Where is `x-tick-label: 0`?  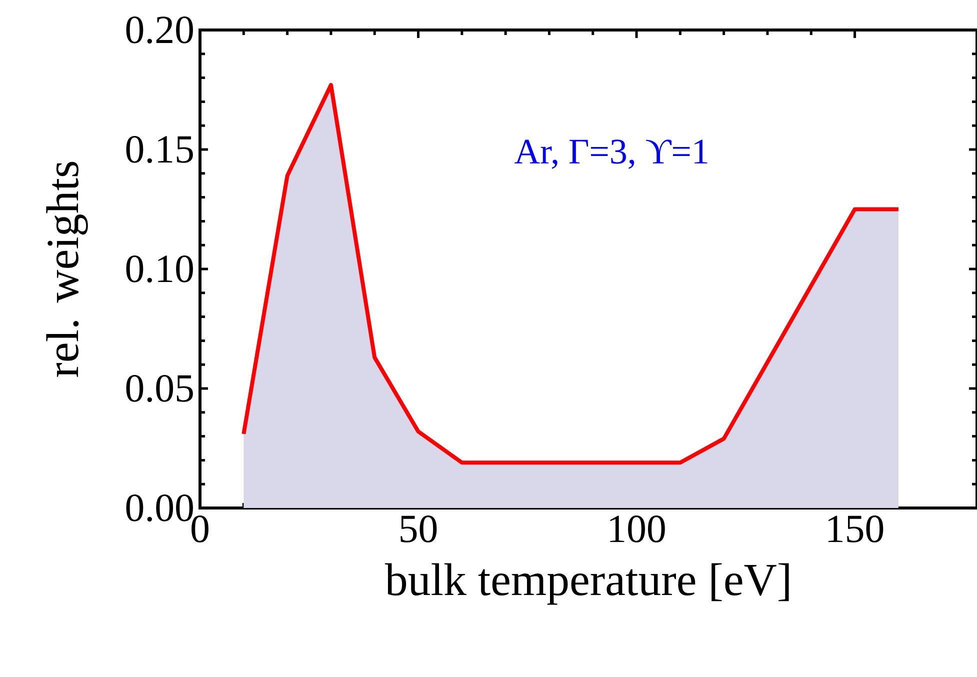 x-tick-label: 0 is located at coordinates (200, 529).